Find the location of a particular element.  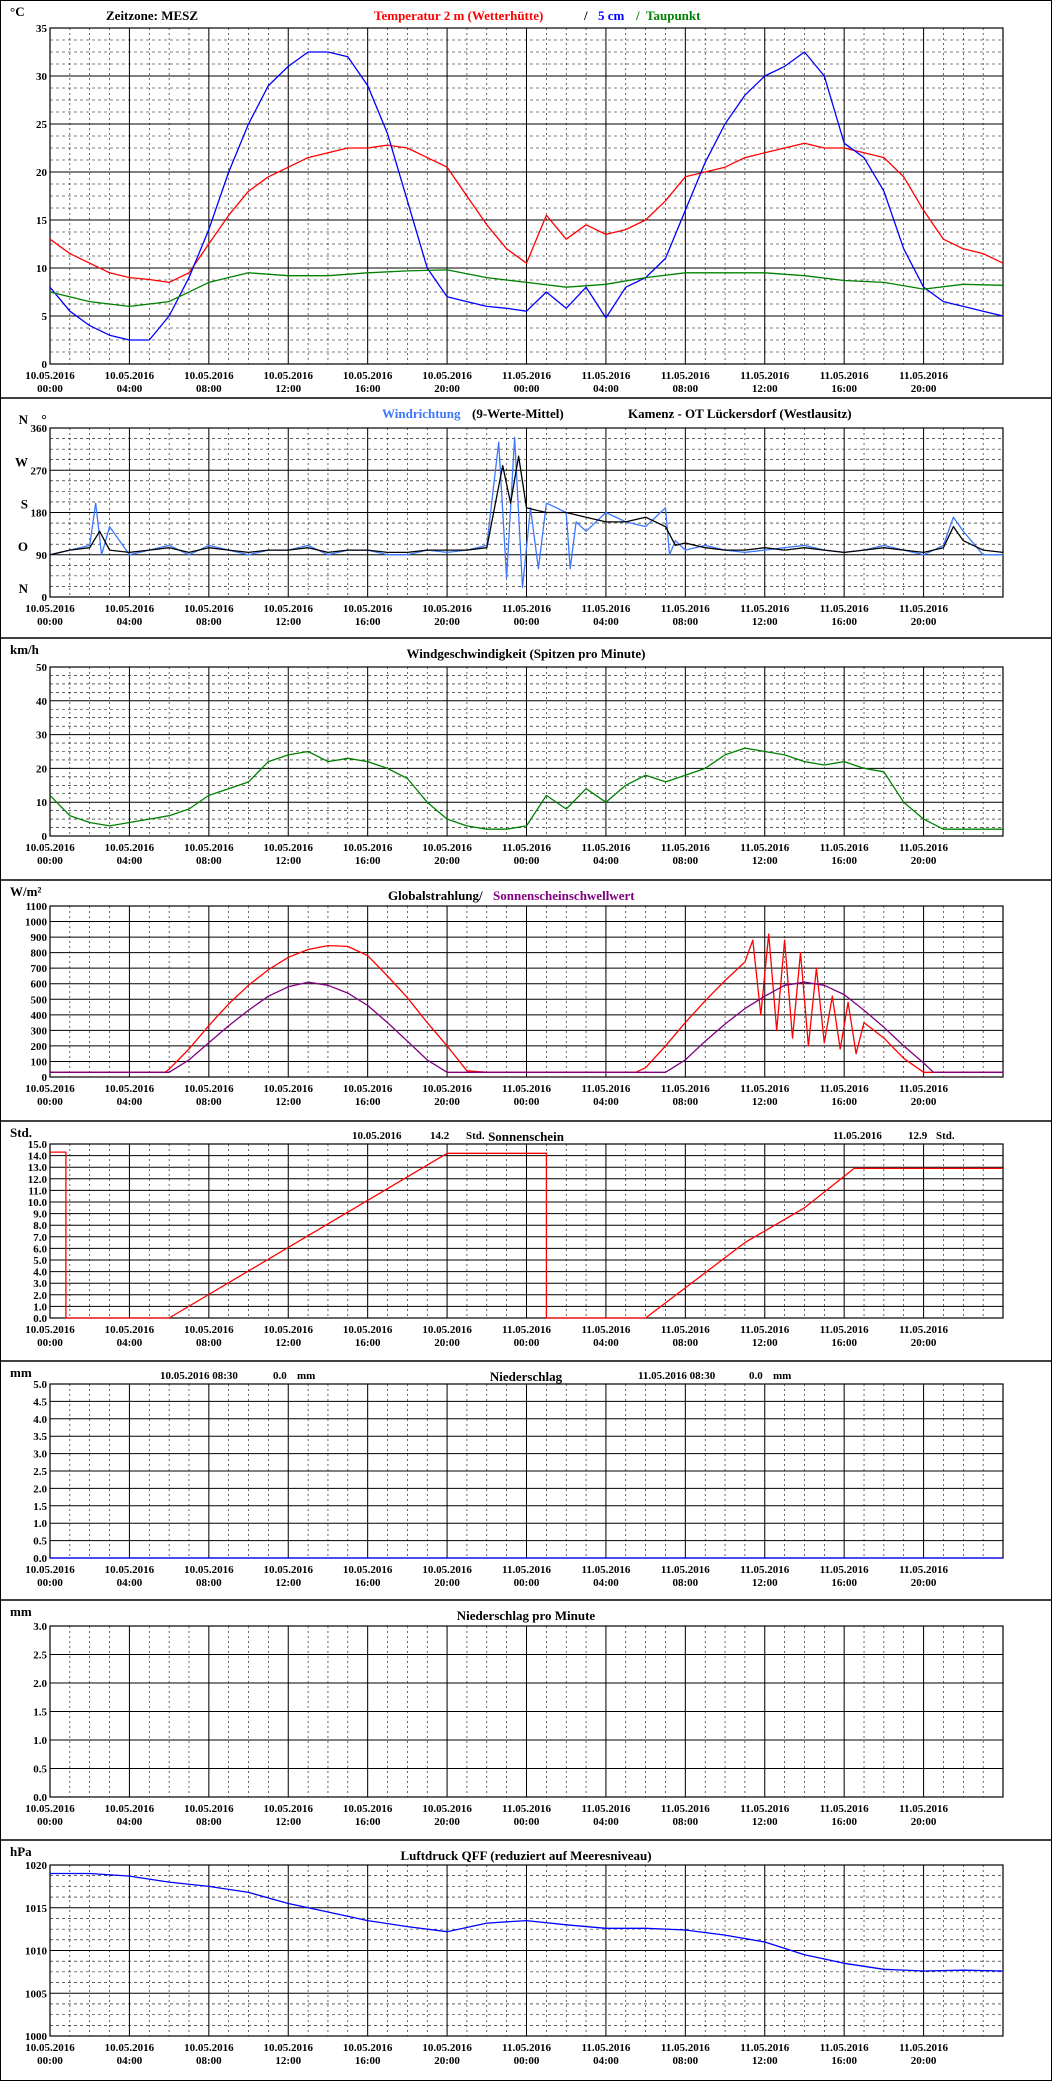

day-total-unit: mm is located at coordinates (782, 1376).